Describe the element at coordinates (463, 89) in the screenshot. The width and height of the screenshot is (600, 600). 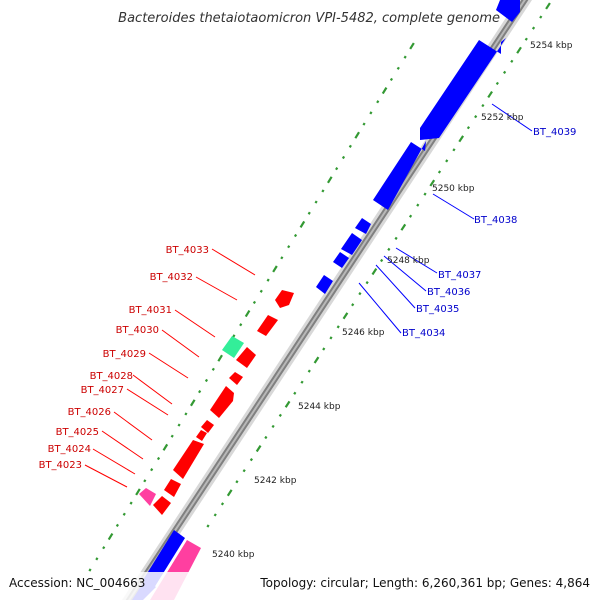
I see `gene-bt4039-arrow` at that location.